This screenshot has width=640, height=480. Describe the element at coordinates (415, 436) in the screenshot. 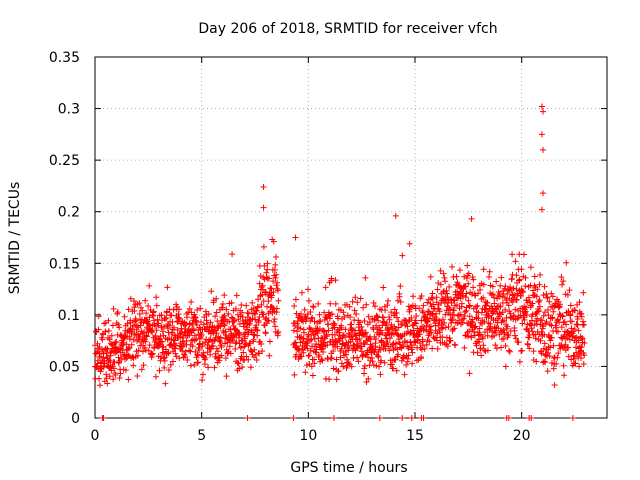

I see `x-tick-label: 15` at that location.